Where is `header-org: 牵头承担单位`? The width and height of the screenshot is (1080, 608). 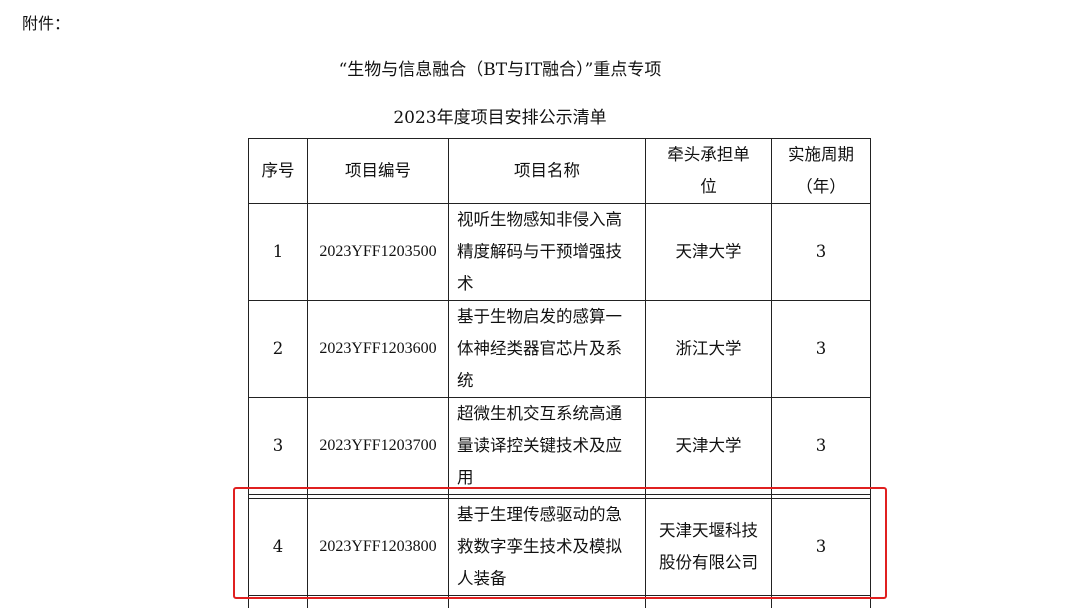
header-org: 牵头承担单位 is located at coordinates (709, 171).